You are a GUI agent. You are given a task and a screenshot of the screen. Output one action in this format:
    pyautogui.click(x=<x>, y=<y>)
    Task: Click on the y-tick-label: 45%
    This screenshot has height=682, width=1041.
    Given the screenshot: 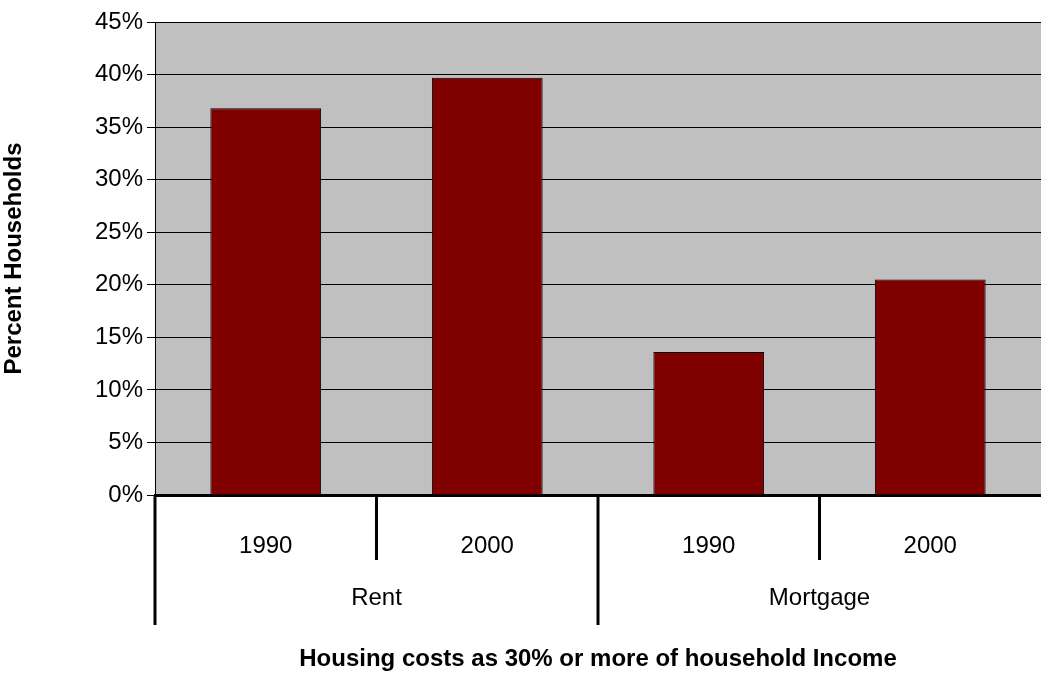 What is the action you would take?
    pyautogui.click(x=118, y=20)
    